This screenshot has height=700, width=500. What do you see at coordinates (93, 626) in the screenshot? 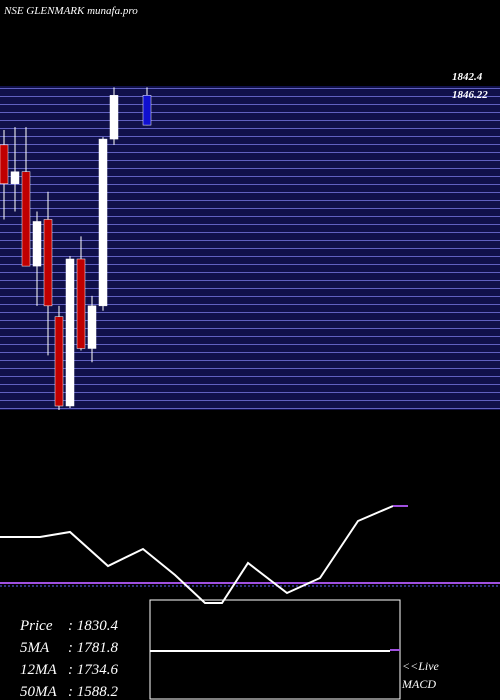
I see `info-value: : 1830.4` at bounding box center [93, 626].